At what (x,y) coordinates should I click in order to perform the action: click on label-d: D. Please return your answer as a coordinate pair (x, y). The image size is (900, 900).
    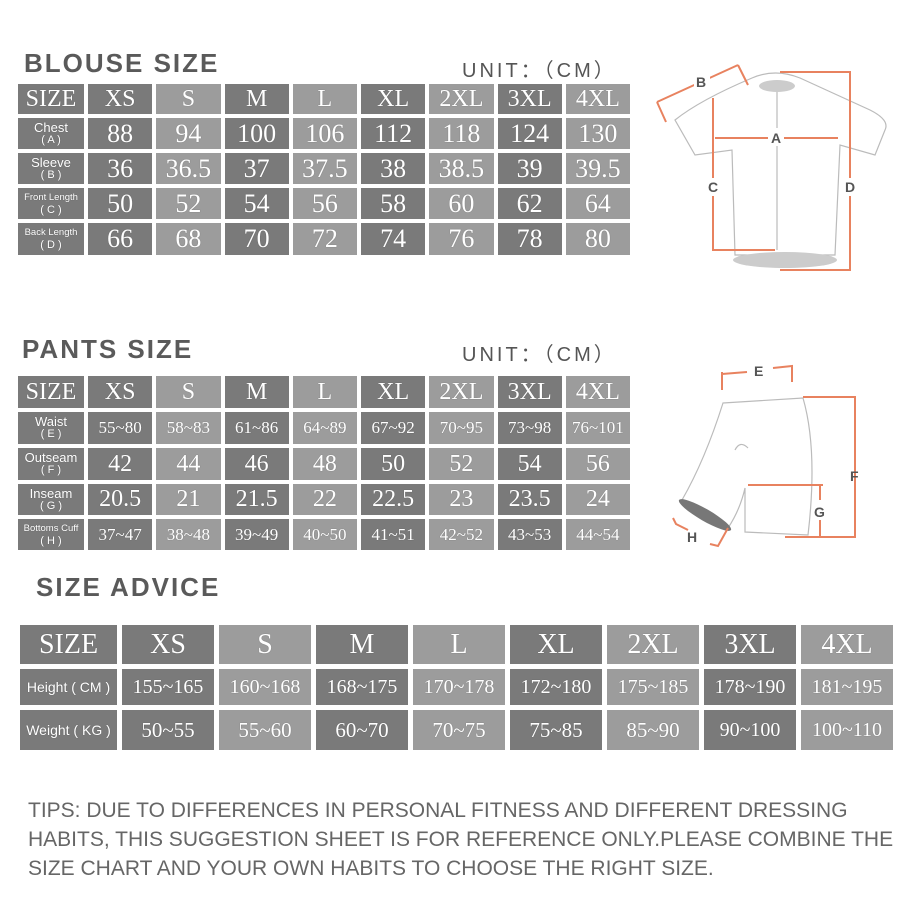
    Looking at the image, I should click on (850, 187).